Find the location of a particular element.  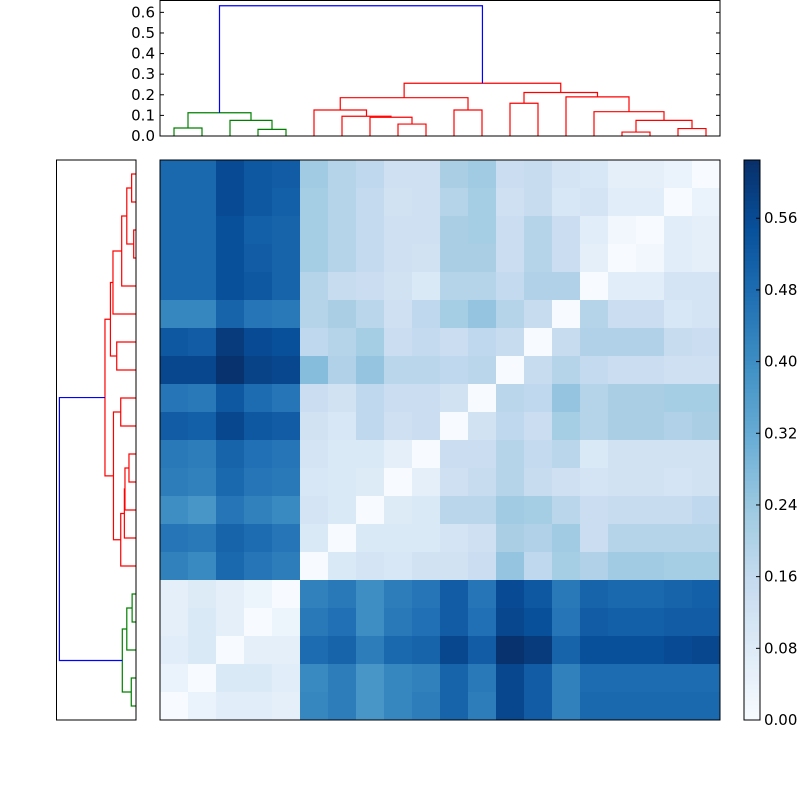

colorbar-axis: 0.00 0.08 0.16 0.24 0.32 0.40 0.48 0.56 is located at coordinates (776, 469).